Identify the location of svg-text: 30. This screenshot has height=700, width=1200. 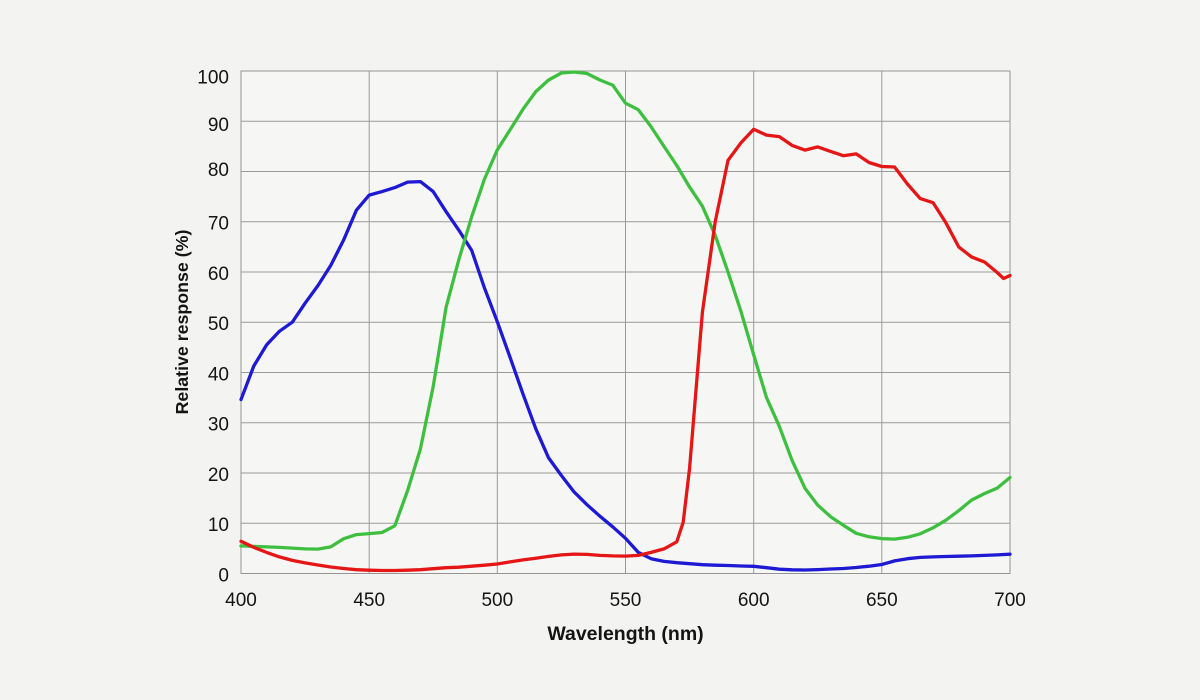
(218, 425).